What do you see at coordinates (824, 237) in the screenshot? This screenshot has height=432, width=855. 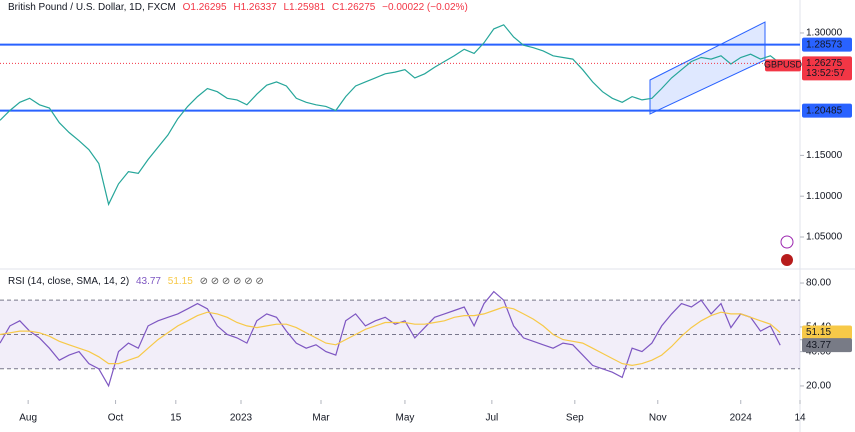 I see `y-tick-label: 1.05000` at bounding box center [824, 237].